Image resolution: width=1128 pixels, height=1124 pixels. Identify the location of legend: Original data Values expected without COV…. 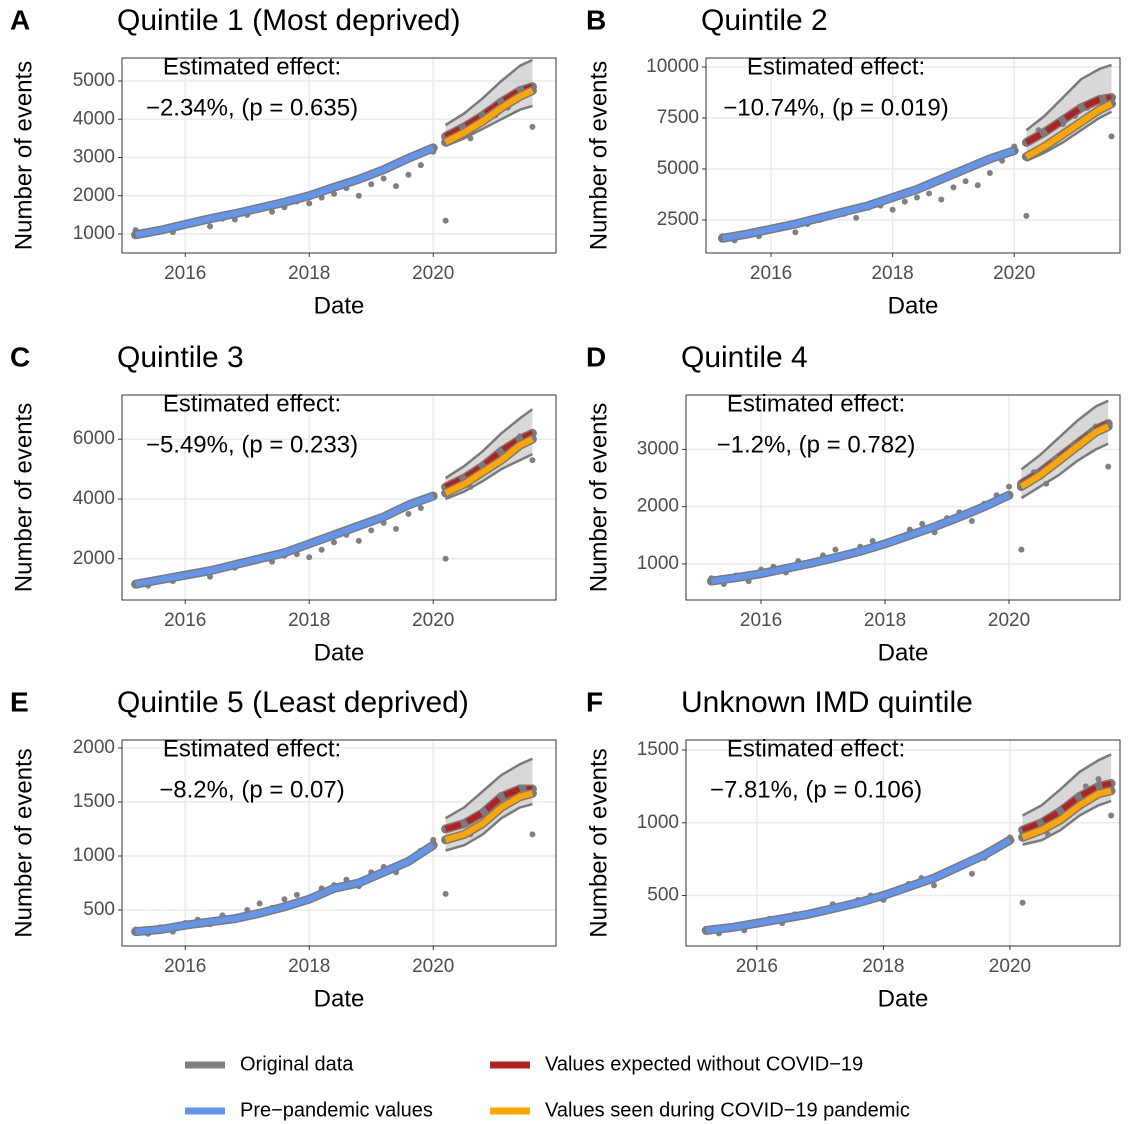
(547, 1087).